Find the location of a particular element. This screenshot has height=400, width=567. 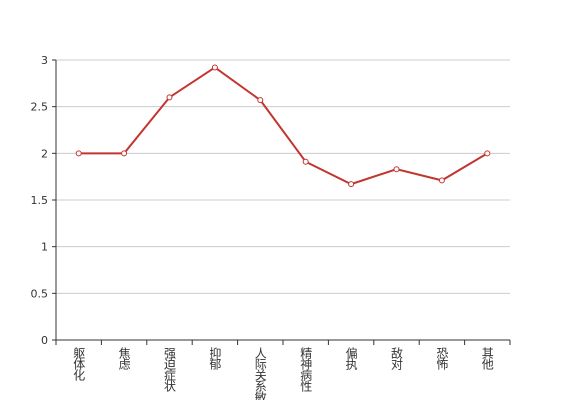

y-tick-label: 0 is located at coordinates (44, 340).